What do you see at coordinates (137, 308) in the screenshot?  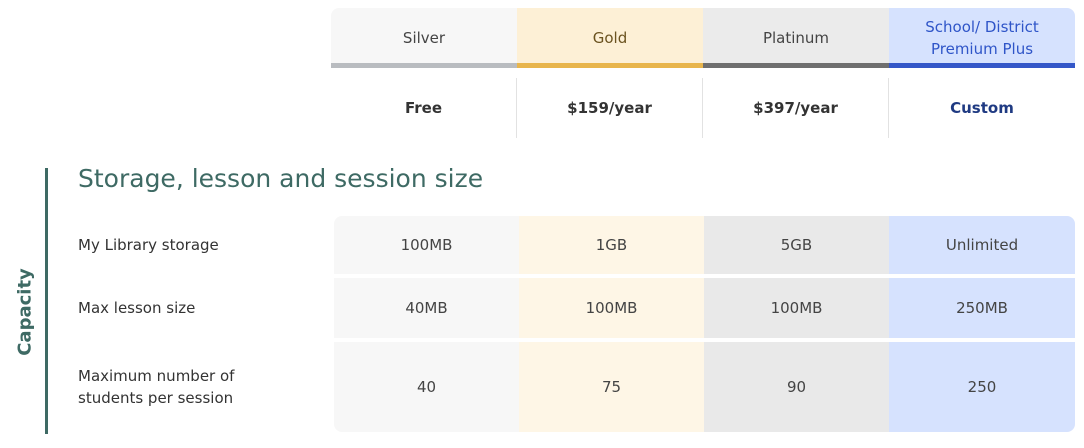 I see `feature-label-max-lesson-size: Max lesson size` at bounding box center [137, 308].